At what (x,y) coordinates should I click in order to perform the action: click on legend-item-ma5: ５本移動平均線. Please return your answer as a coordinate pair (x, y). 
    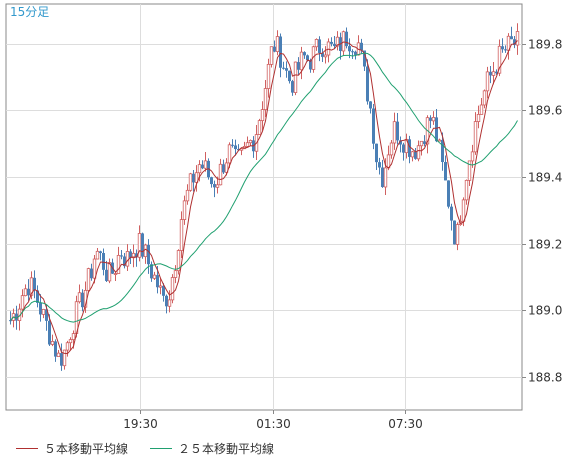
    Looking at the image, I should click on (72, 448).